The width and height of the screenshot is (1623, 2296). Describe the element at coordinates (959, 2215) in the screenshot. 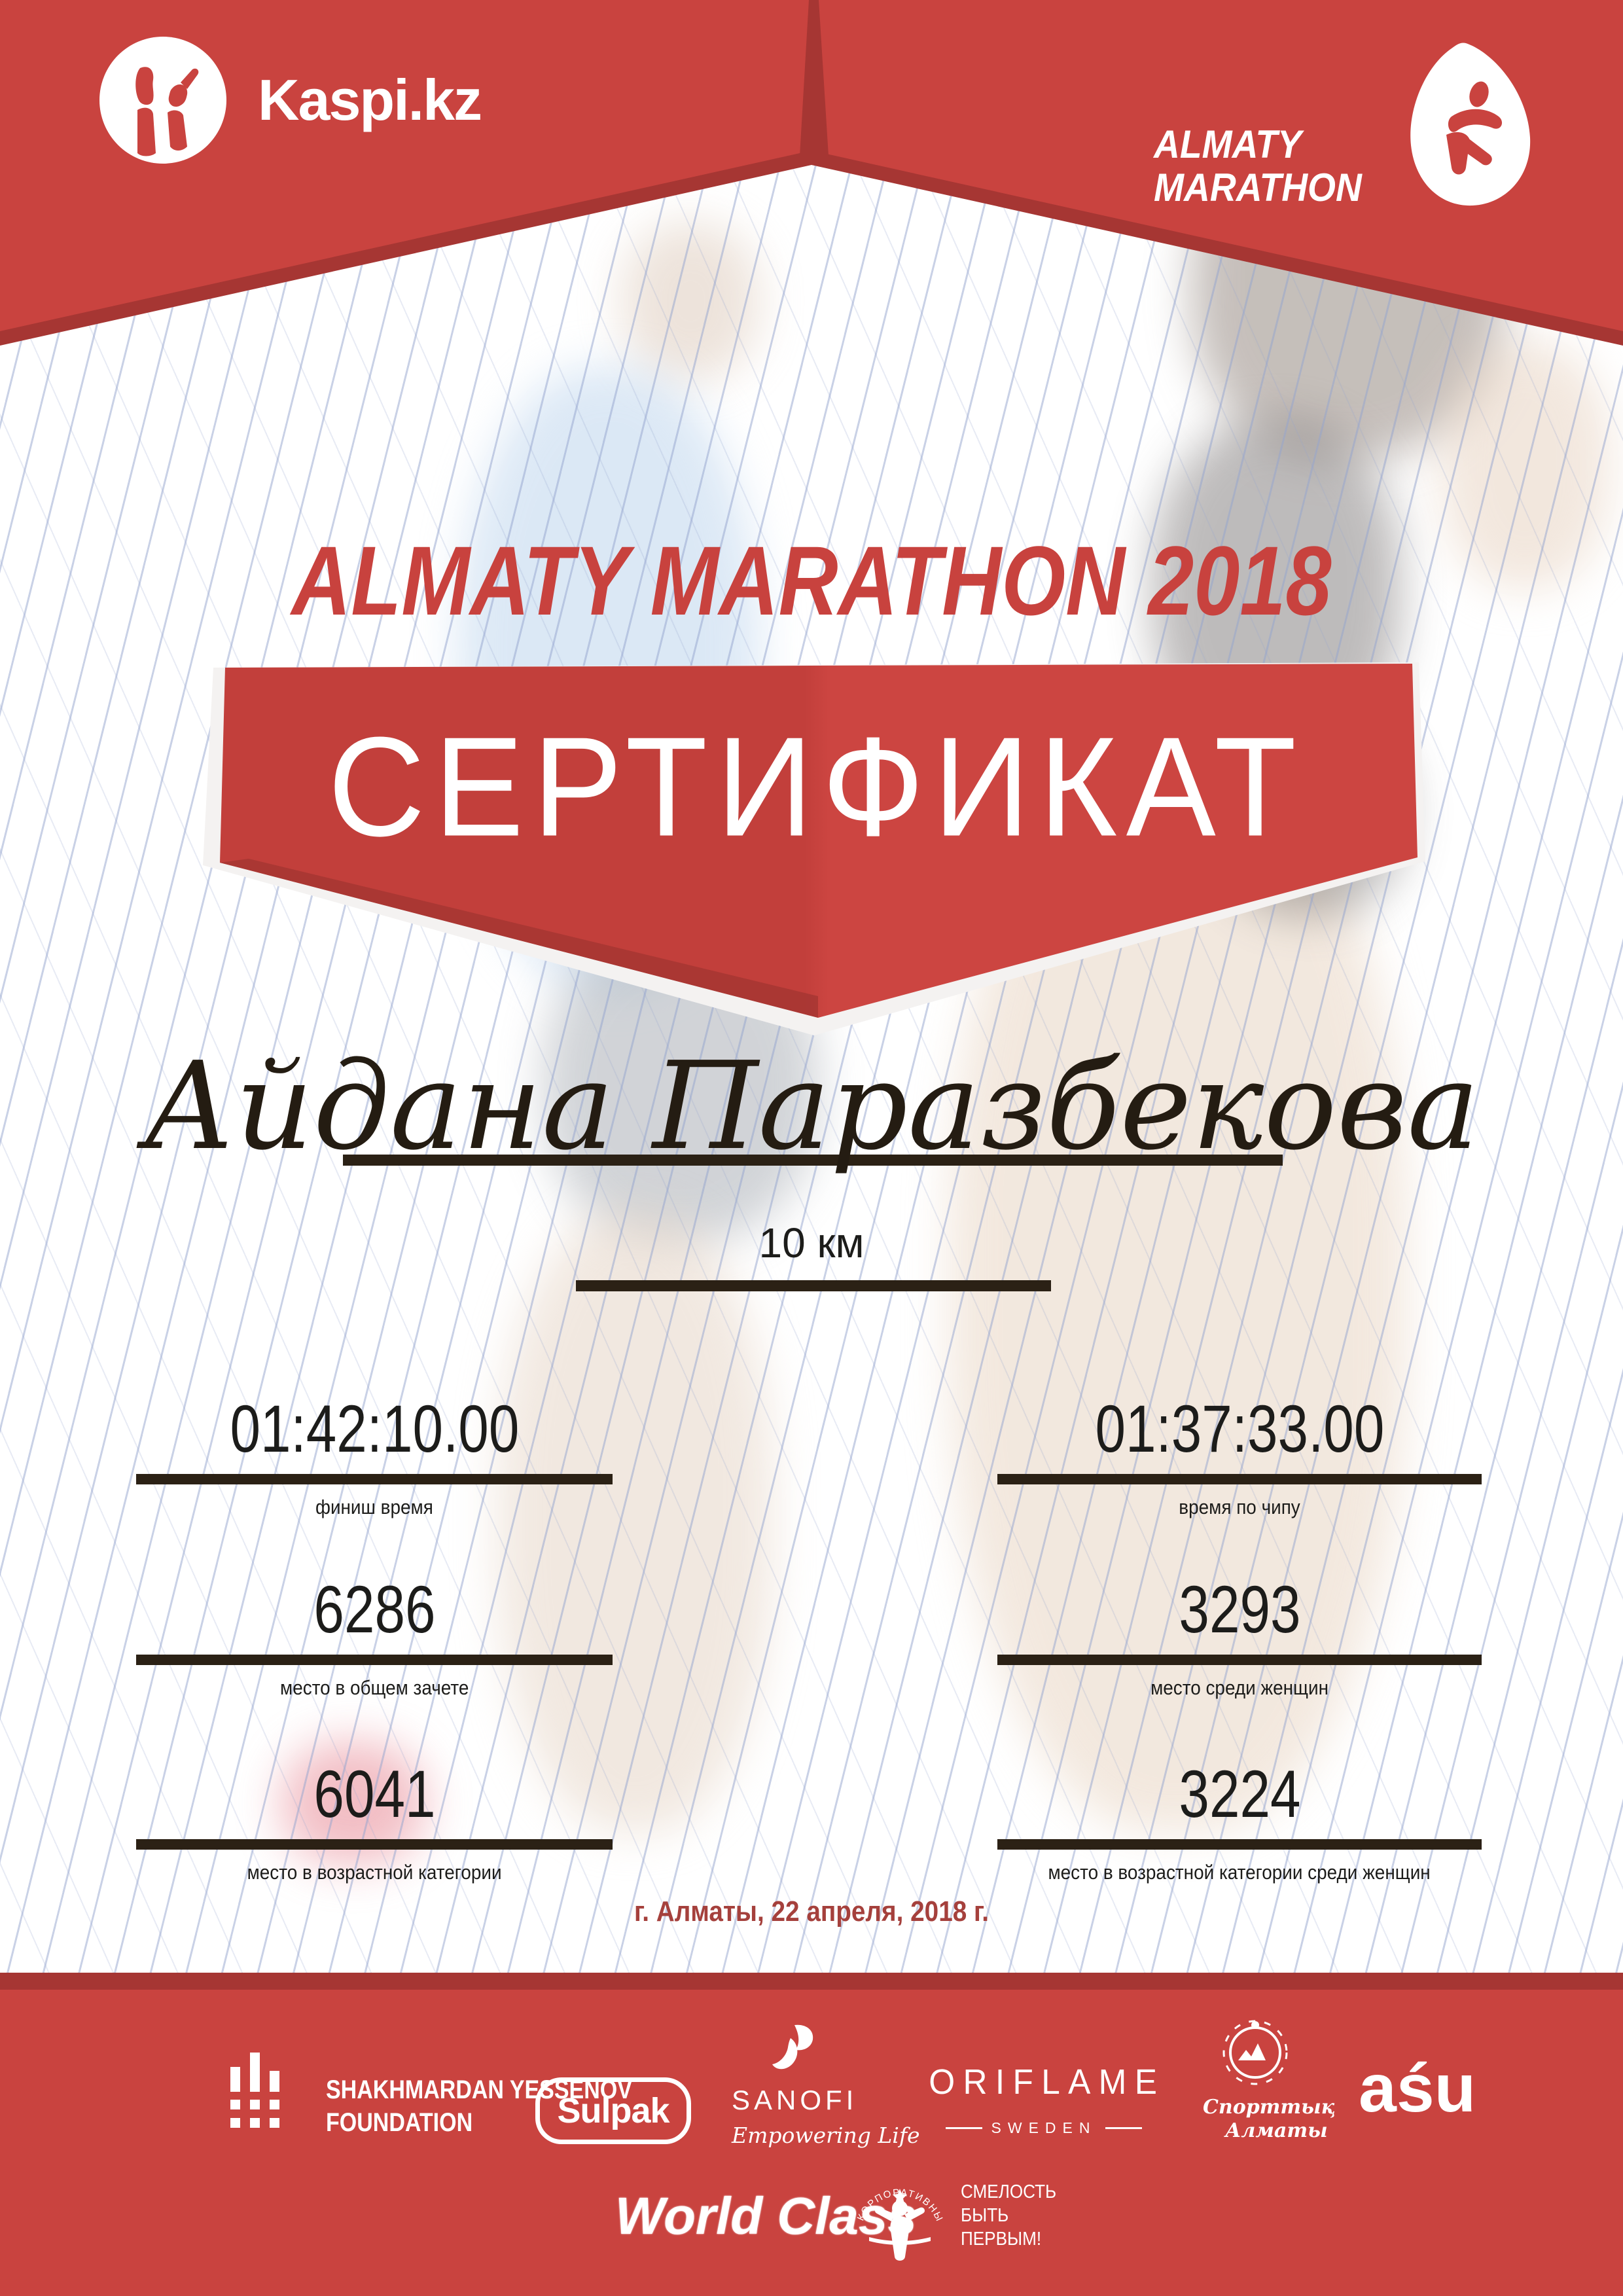

I see `corporate-fund-logo: КОРПОРАТИВНЫЙ ФОНД СМЕЛОСТЬ БЫТЬ ПЕРВЫМ!` at that location.